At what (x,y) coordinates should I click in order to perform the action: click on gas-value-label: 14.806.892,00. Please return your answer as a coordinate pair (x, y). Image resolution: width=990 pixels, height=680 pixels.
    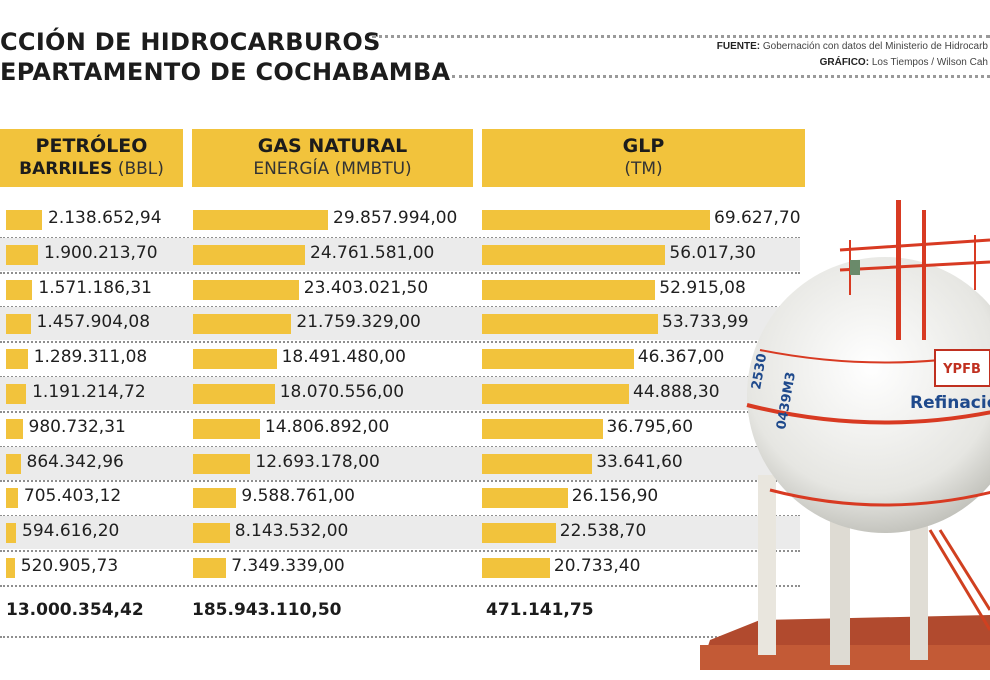
    Looking at the image, I should click on (327, 426).